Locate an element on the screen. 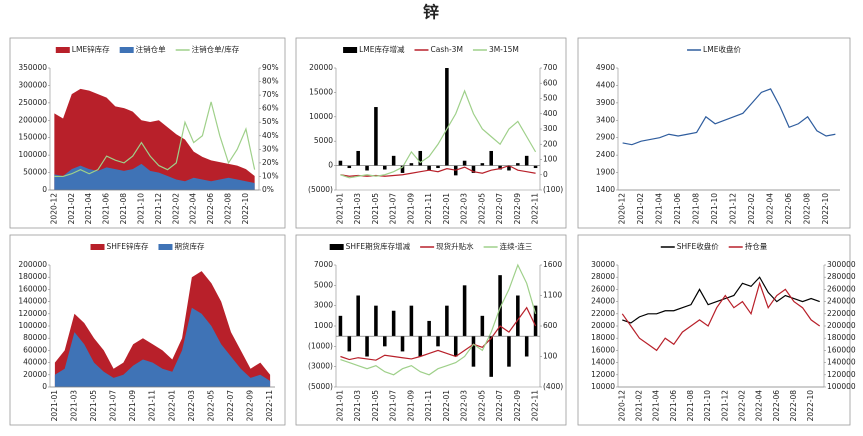 This screenshot has height=436, width=863. x-tick-label: 2021-11 is located at coordinates (152, 406).